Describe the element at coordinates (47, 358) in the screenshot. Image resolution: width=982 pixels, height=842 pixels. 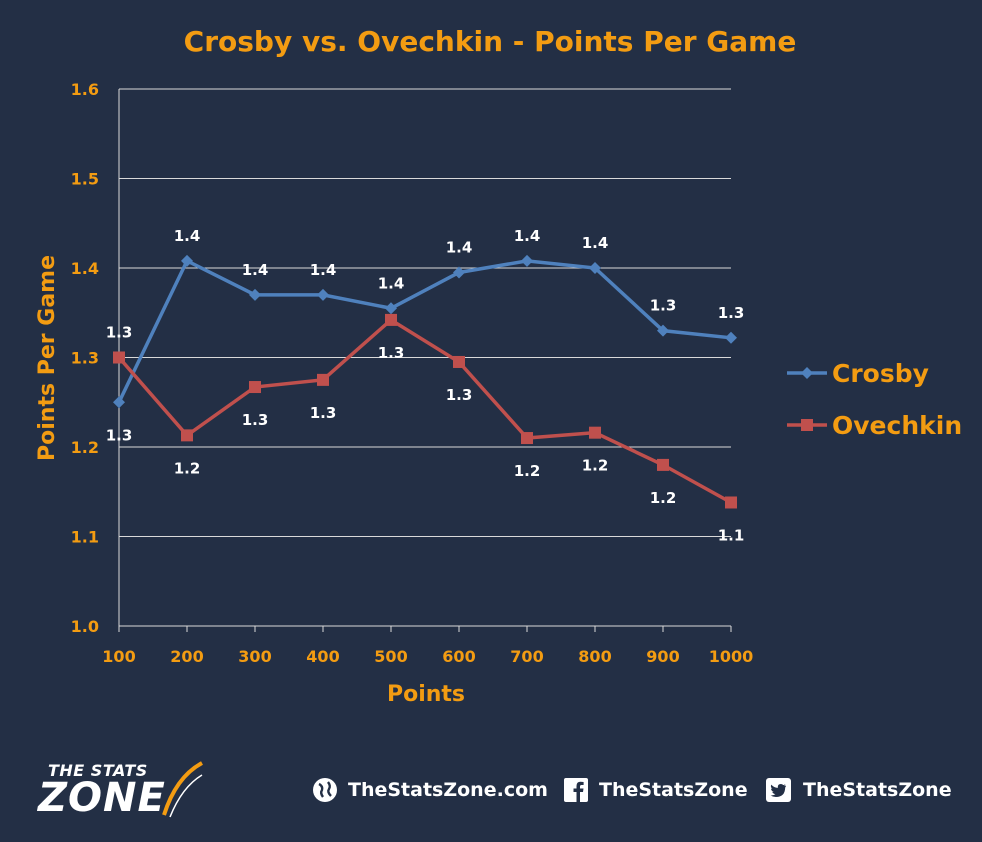
I see `y-axis-label: Points Per Game` at that location.